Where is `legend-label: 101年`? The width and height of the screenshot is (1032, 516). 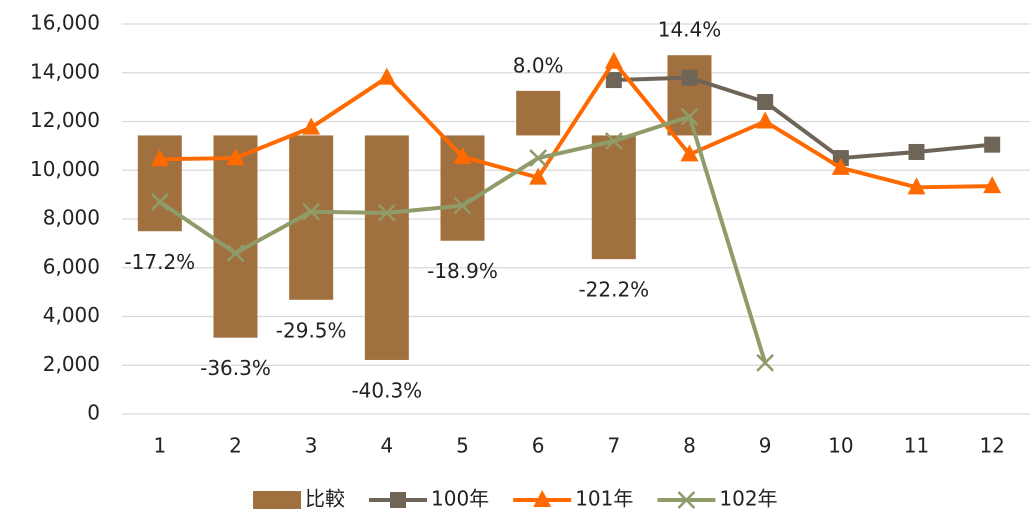 legend-label: 101年 is located at coordinates (604, 499).